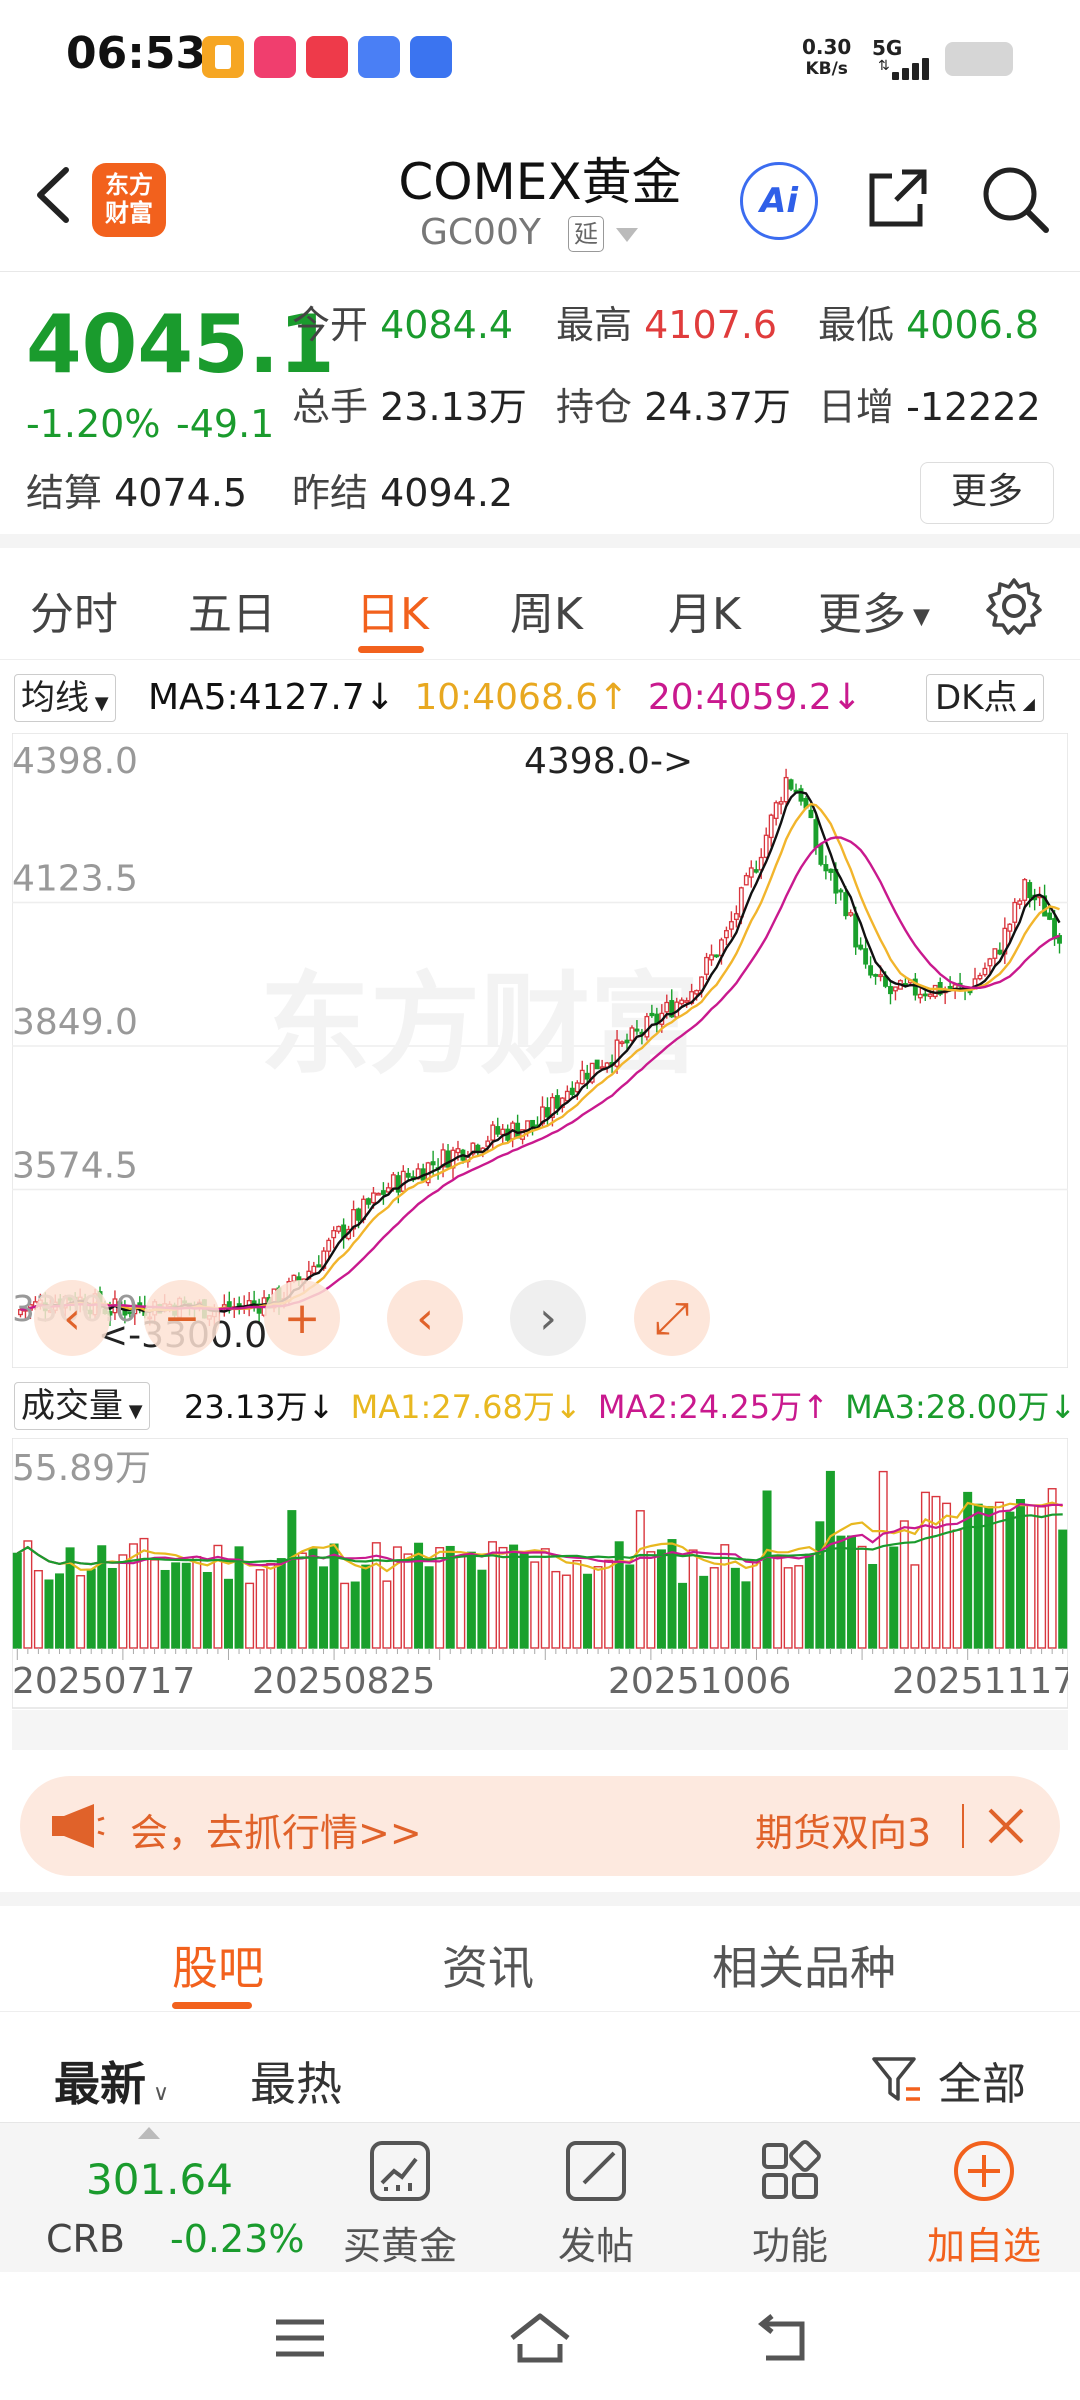 The image size is (1080, 2400). What do you see at coordinates (1014, 606) in the screenshot?
I see `gear-icon` at bounding box center [1014, 606].